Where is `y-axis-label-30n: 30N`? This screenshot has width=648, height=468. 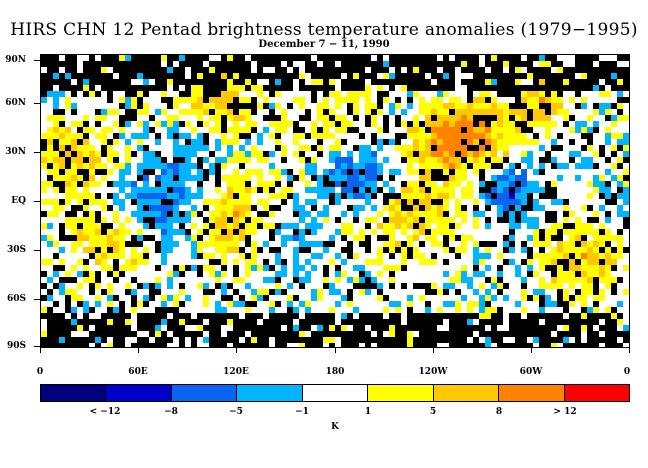
y-axis-label-30n: 30N is located at coordinates (15, 152).